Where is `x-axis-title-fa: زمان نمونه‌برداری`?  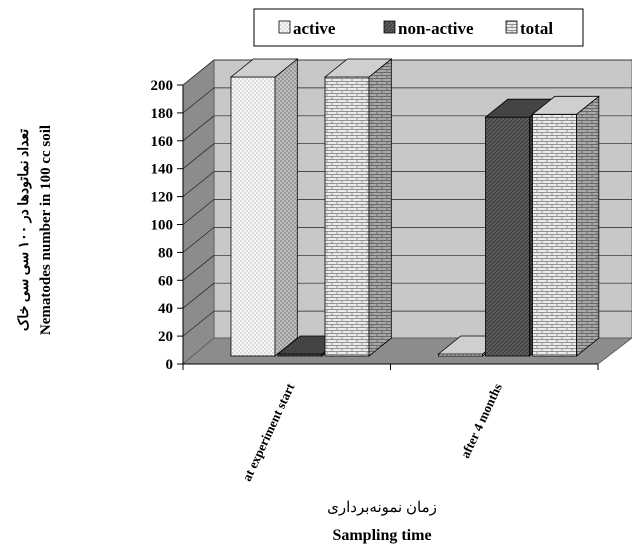
x-axis-title-fa: زمان نمونه‌برداری is located at coordinates (382, 508).